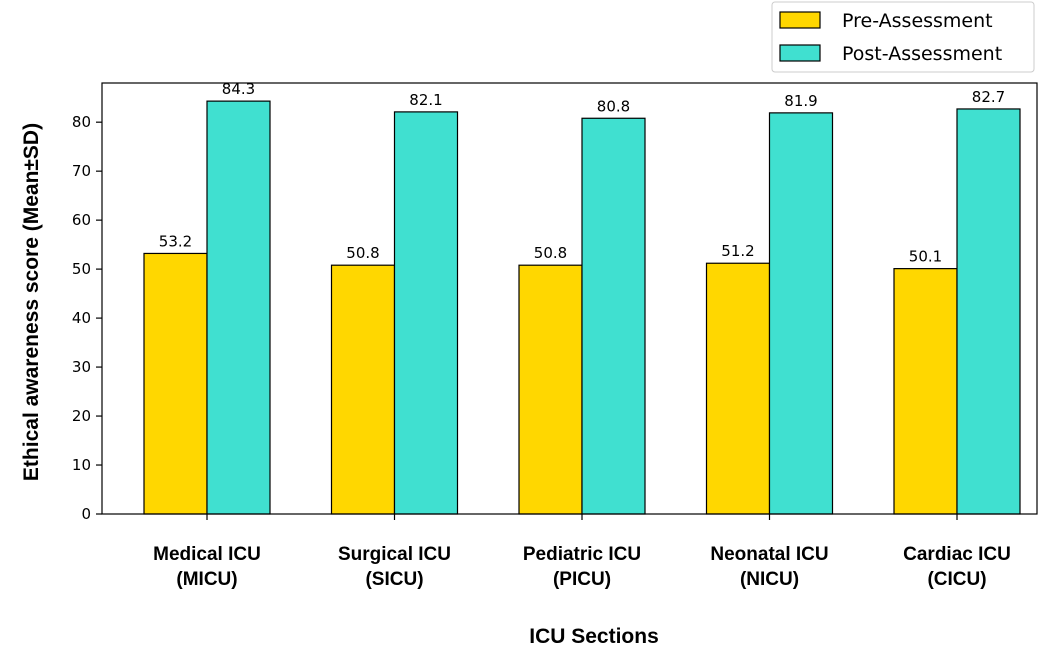 The image size is (1050, 667). I want to click on y-tick-label: 20, so click(81, 416).